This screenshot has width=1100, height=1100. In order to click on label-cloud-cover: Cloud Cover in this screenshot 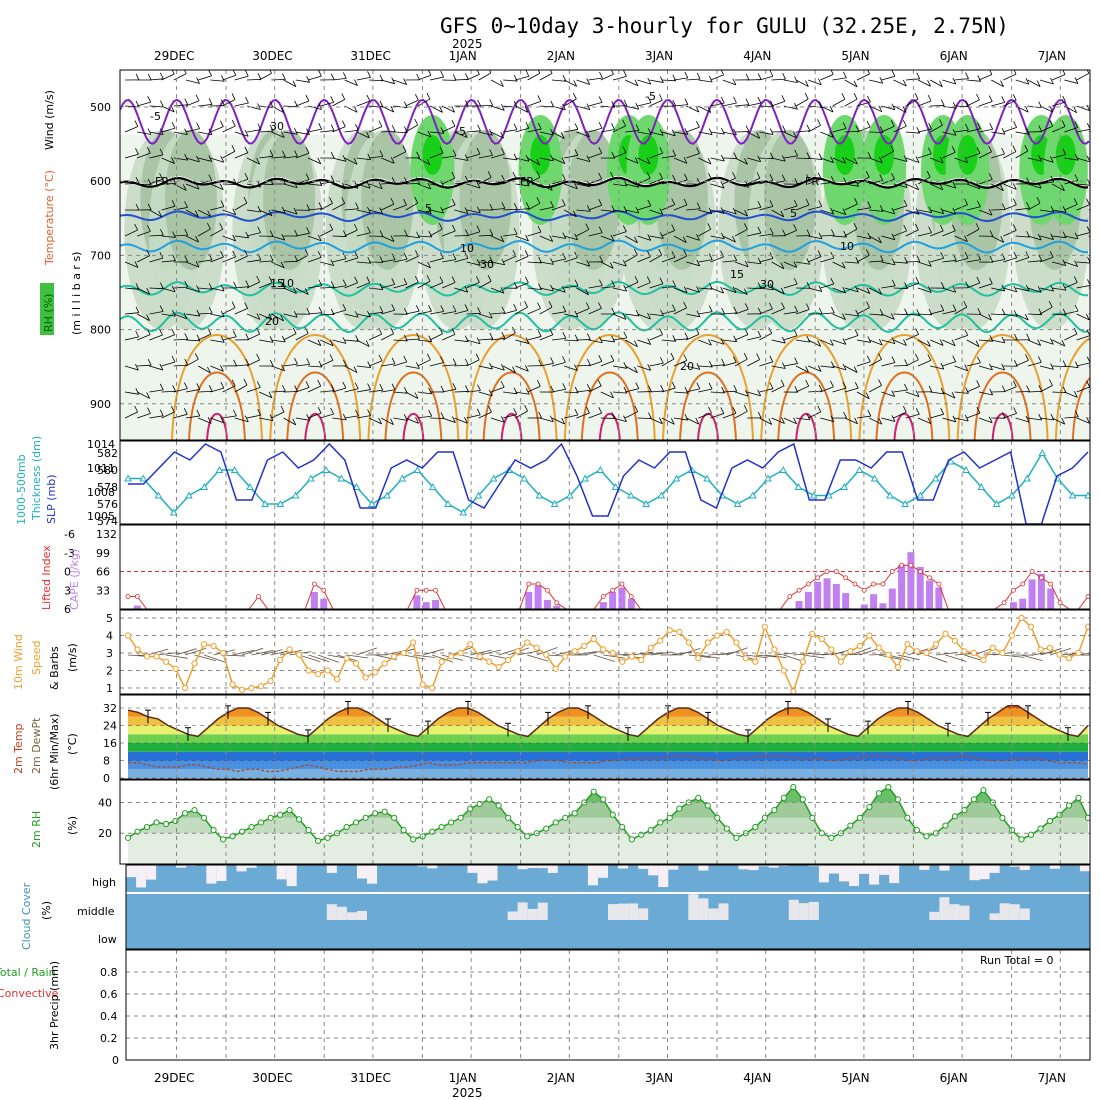, I will do `click(26, 916)`.